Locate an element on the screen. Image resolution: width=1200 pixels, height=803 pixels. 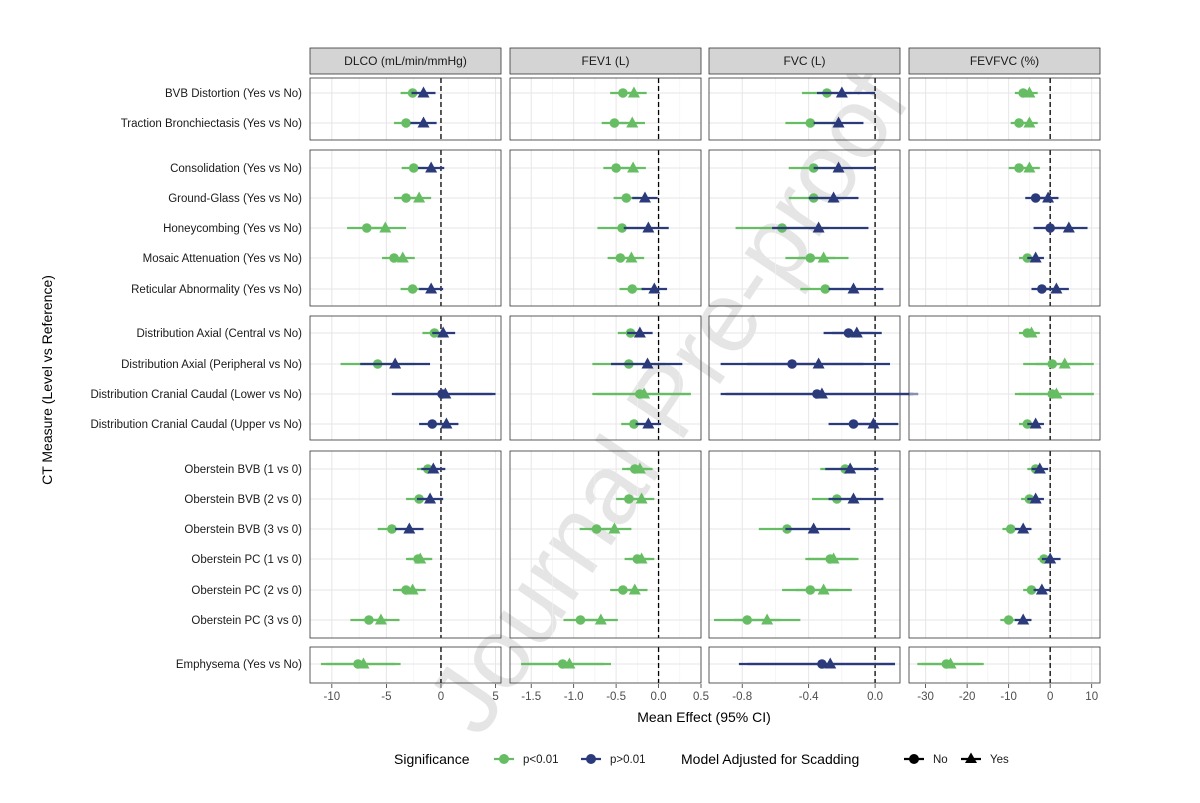
y-axis-title: CT Measure (Level vs Reference) is located at coordinates (47, 380).